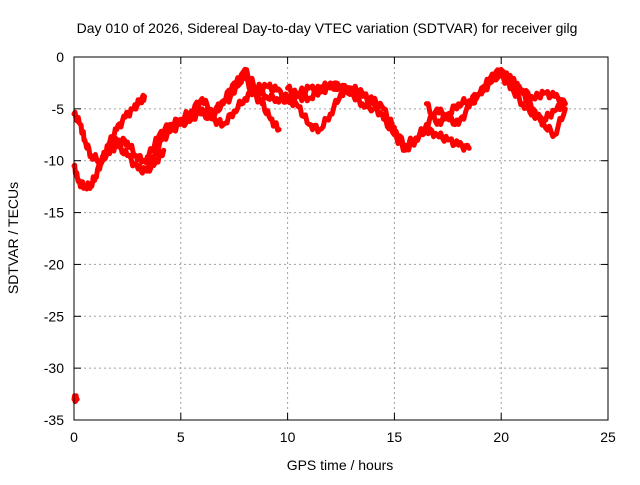  What do you see at coordinates (395, 437) in the screenshot?
I see `x-tick-label: 15` at bounding box center [395, 437].